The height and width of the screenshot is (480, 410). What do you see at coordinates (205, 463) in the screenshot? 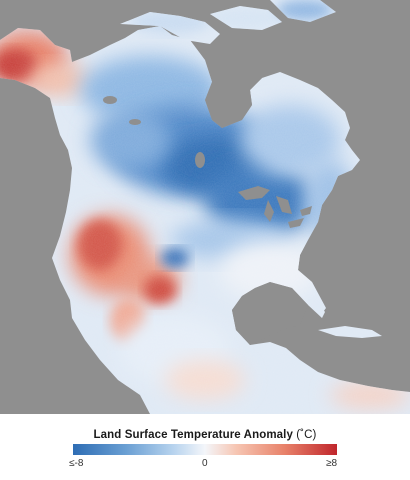
I see `legend-tick-zero: 0` at bounding box center [205, 463].